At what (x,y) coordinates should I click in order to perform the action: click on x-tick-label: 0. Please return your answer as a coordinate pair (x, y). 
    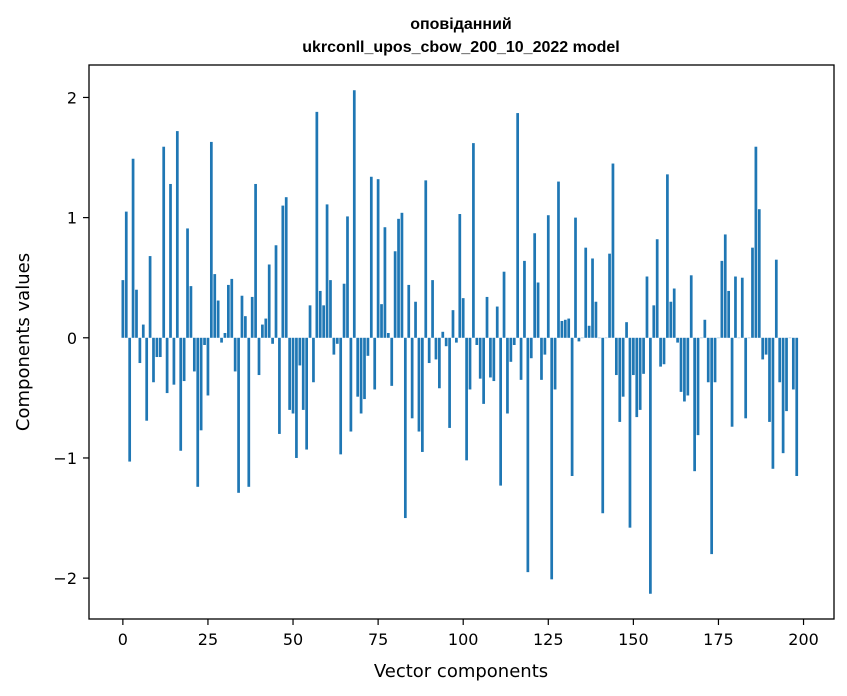
    Looking at the image, I should click on (123, 639).